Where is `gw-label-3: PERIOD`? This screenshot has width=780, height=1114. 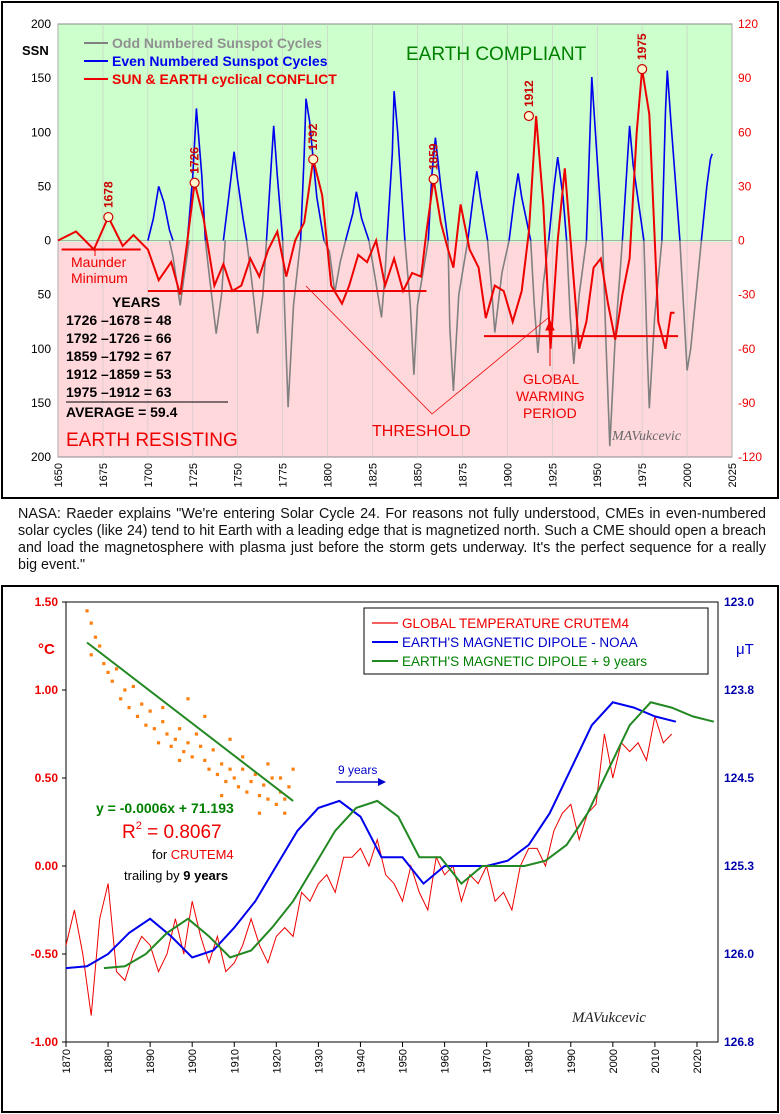 gw-label-3: PERIOD is located at coordinates (550, 413).